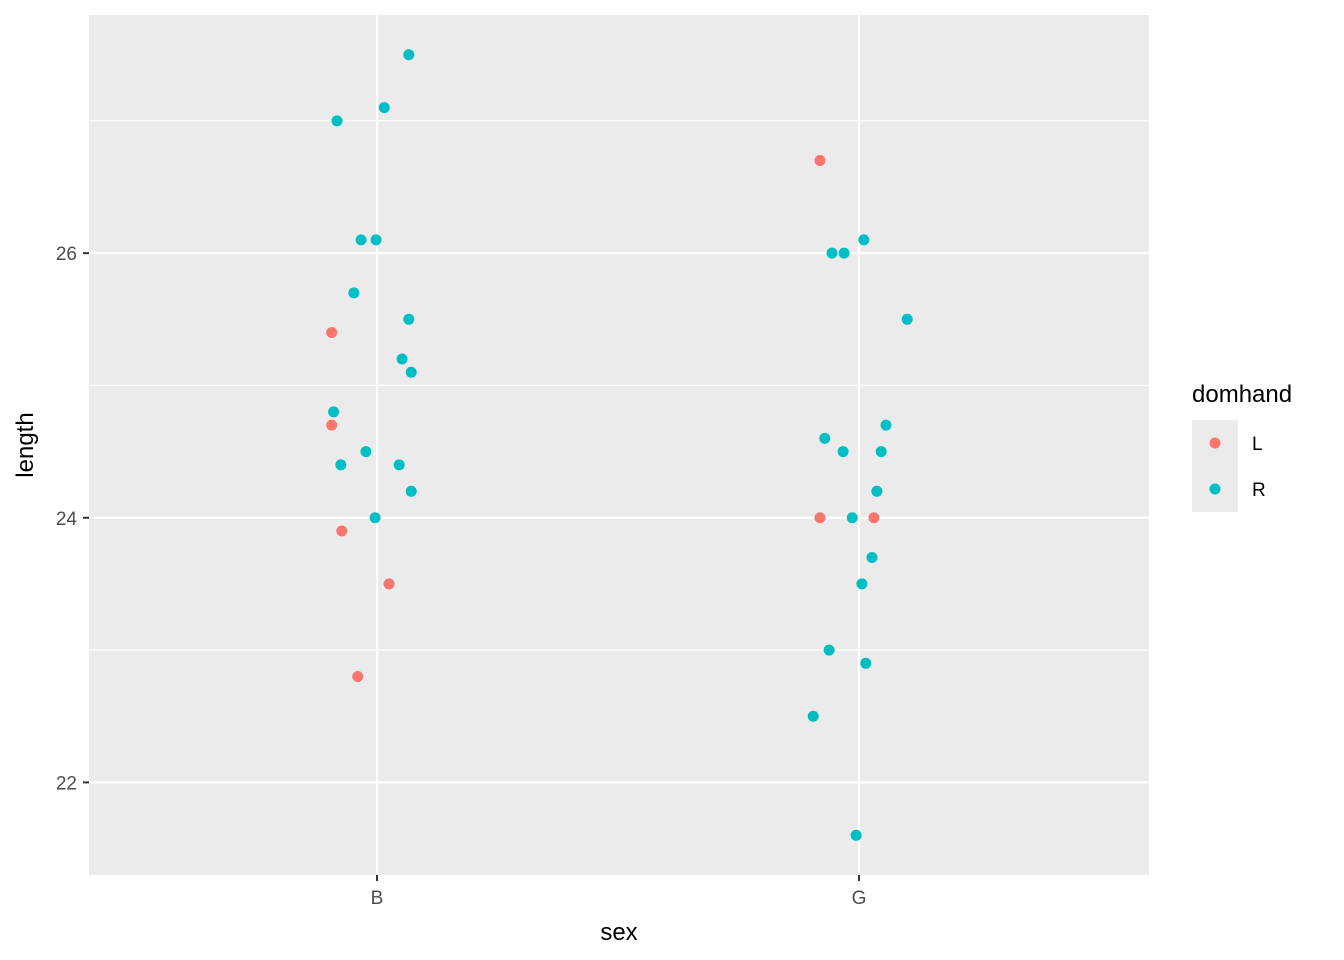 Image resolution: width=1344 pixels, height=960 pixels. Describe the element at coordinates (25, 444) in the screenshot. I see `y-axis-title: length` at that location.